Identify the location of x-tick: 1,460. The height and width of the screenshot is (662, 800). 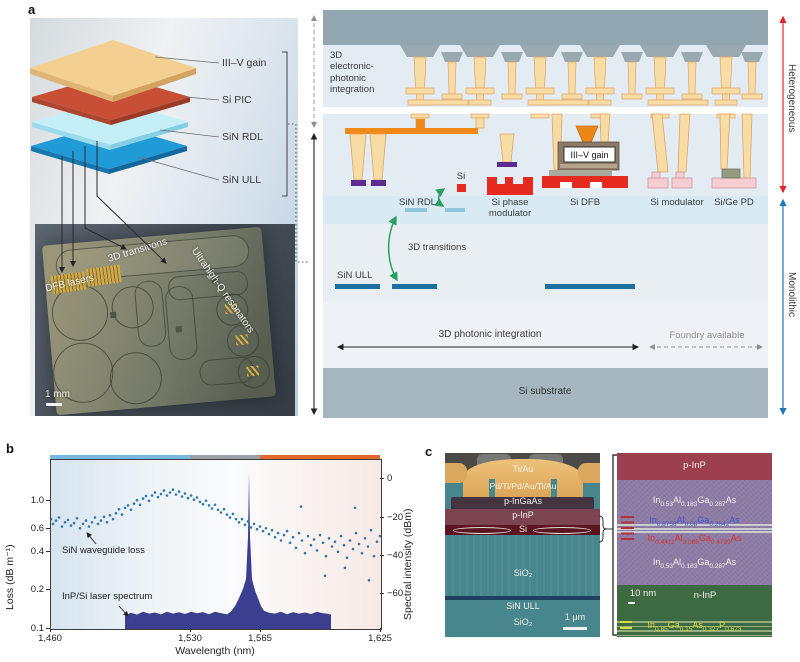
(50, 638).